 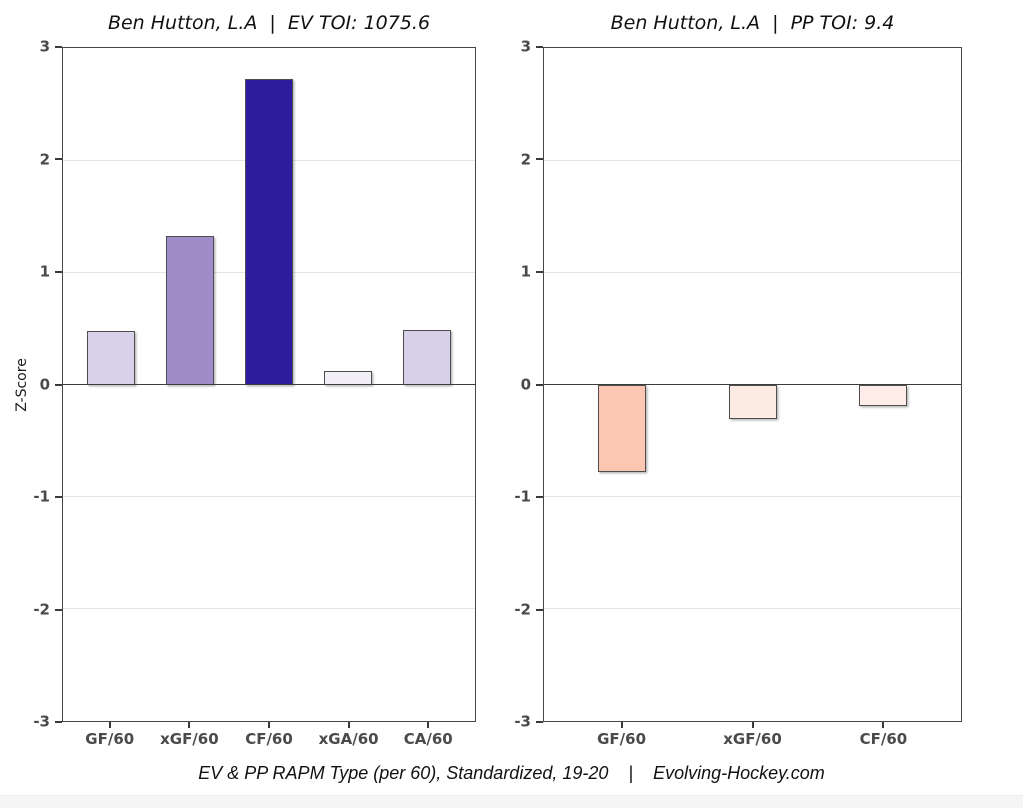 What do you see at coordinates (752, 23) in the screenshot?
I see `pp-chart-title: Ben Hutton, L.A | PP TOI: 9.4` at bounding box center [752, 23].